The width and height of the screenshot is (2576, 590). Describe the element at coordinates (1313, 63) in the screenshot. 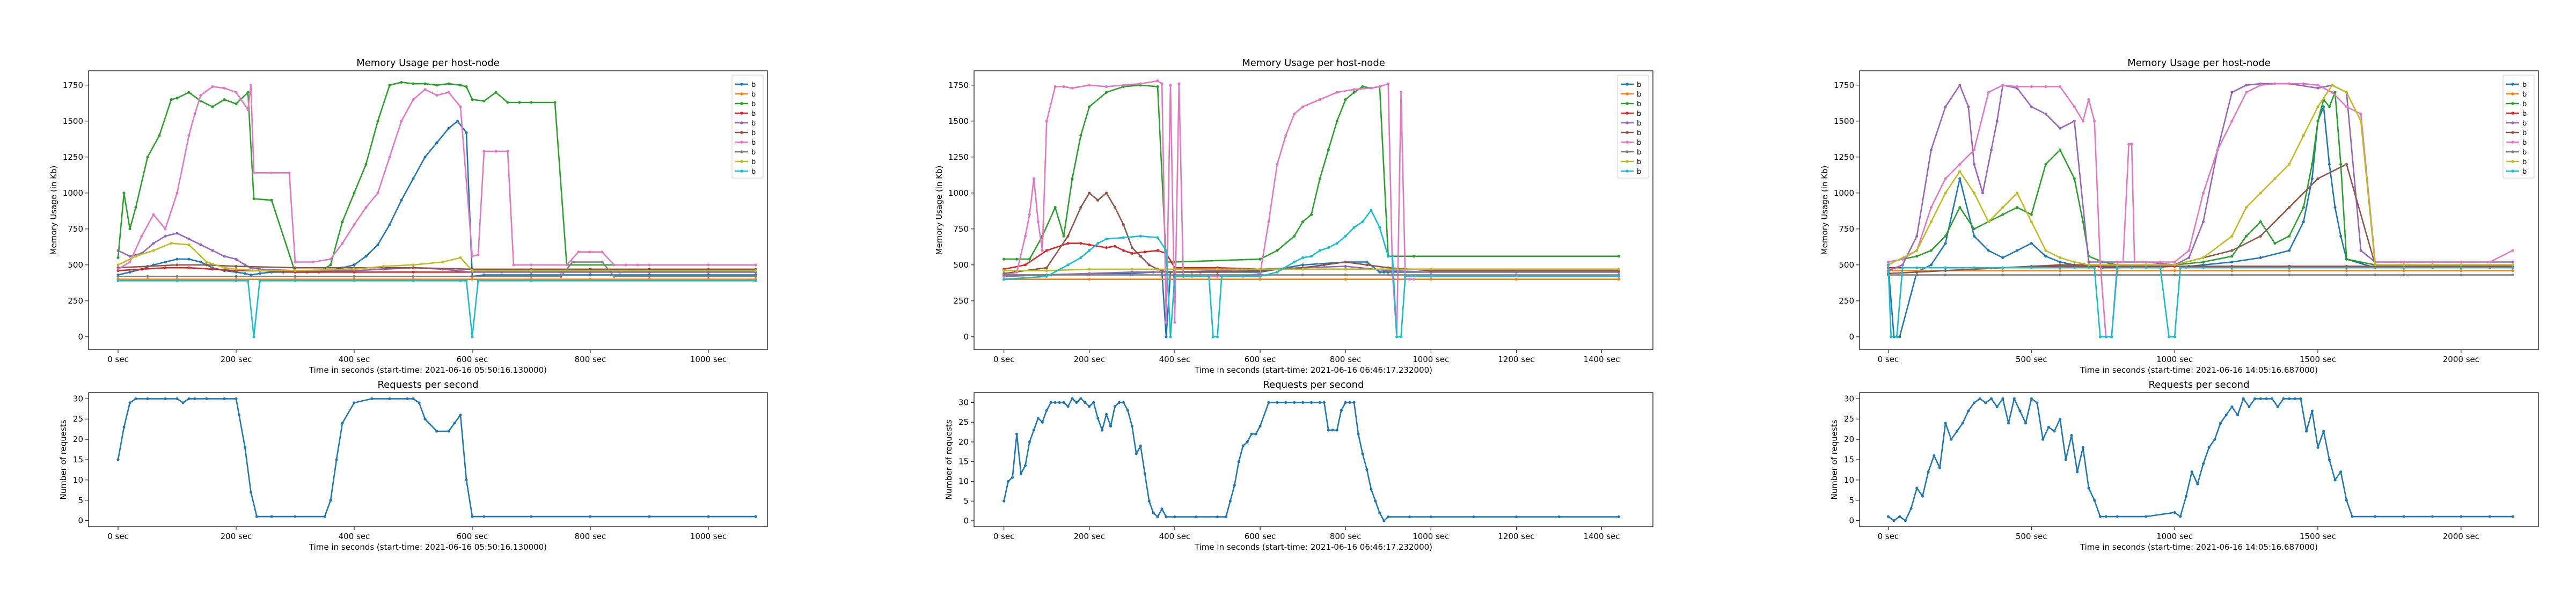

I see `chart-title: Memory Usage per host-node` at that location.